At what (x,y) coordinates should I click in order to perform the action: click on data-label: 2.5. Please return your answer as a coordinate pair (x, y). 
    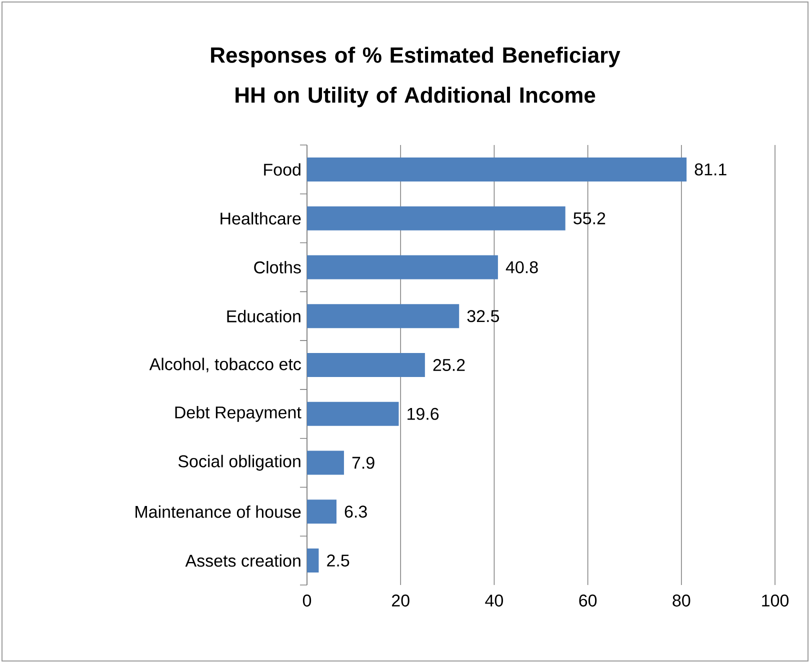
    Looking at the image, I should click on (338, 560).